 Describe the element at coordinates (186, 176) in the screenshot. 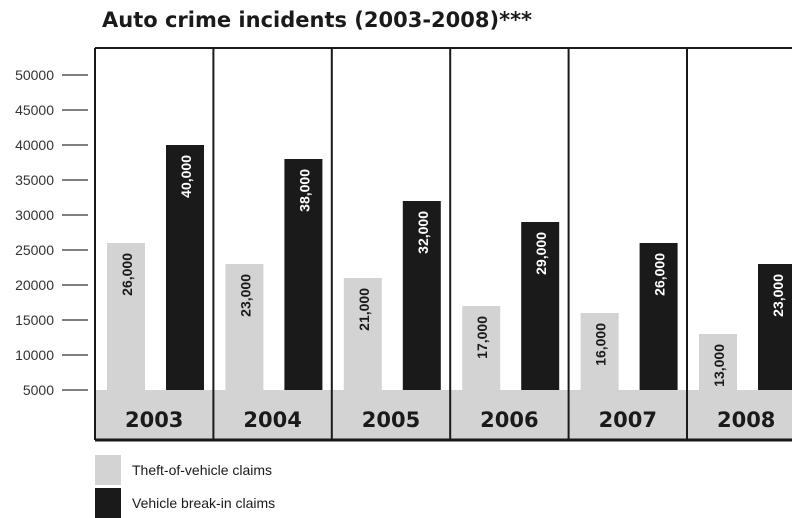

I see `breakin-value-label-2003: 40,000` at that location.